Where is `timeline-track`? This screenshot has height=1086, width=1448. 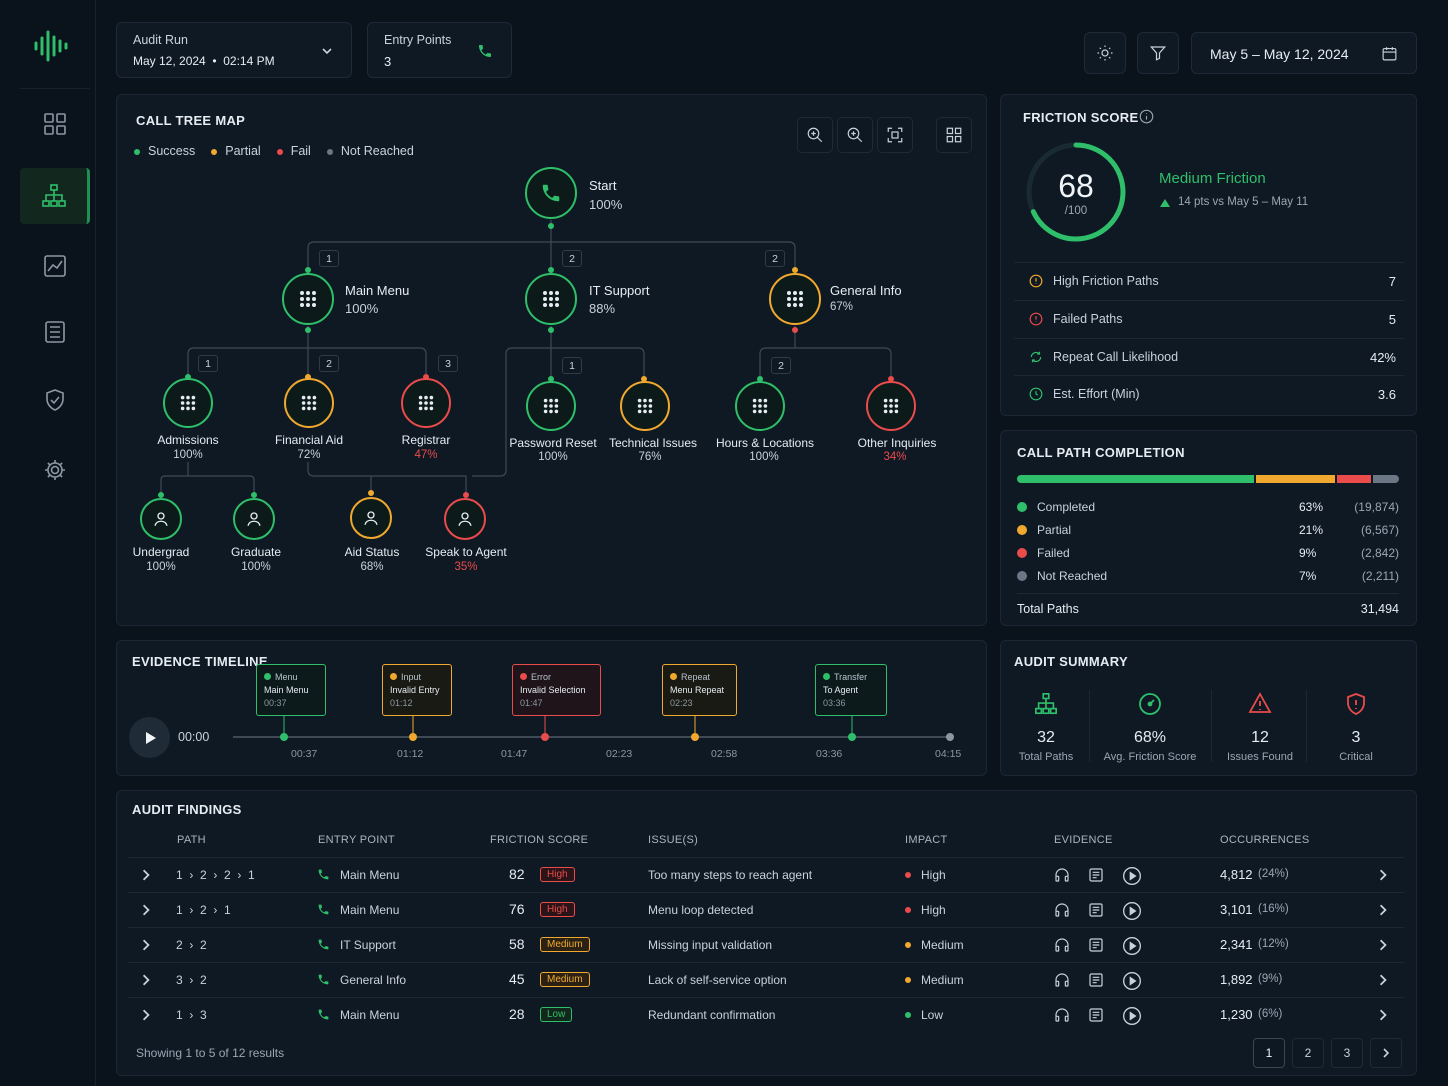
timeline-track is located at coordinates (592, 737).